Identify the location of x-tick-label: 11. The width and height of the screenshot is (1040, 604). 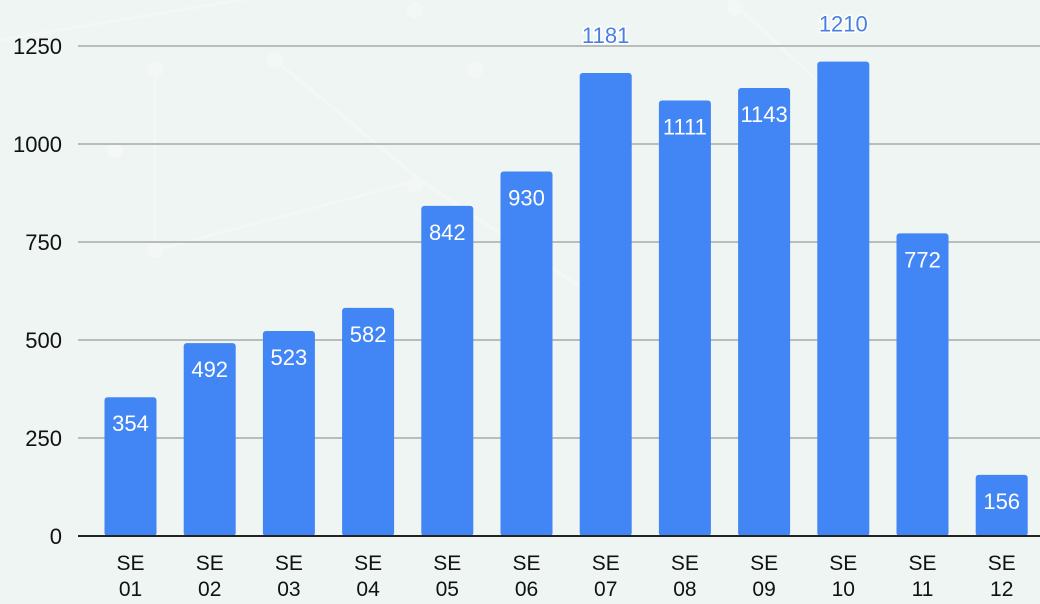
(923, 588).